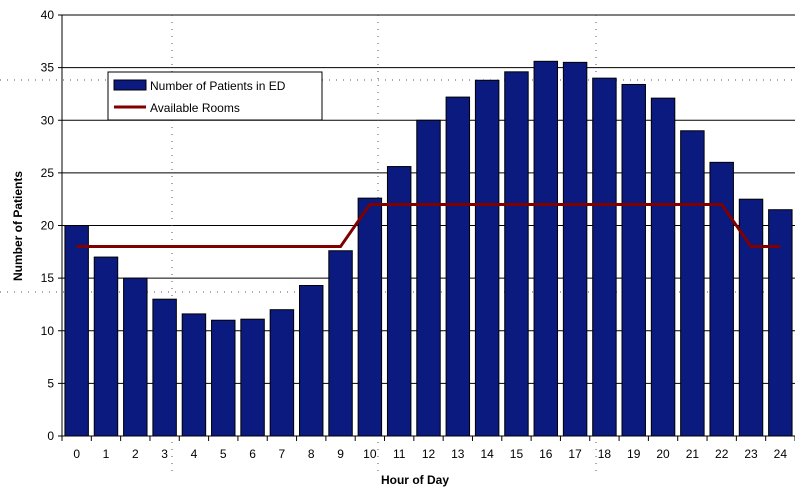 The height and width of the screenshot is (488, 795). I want to click on x-tick-label: 11, so click(399, 454).